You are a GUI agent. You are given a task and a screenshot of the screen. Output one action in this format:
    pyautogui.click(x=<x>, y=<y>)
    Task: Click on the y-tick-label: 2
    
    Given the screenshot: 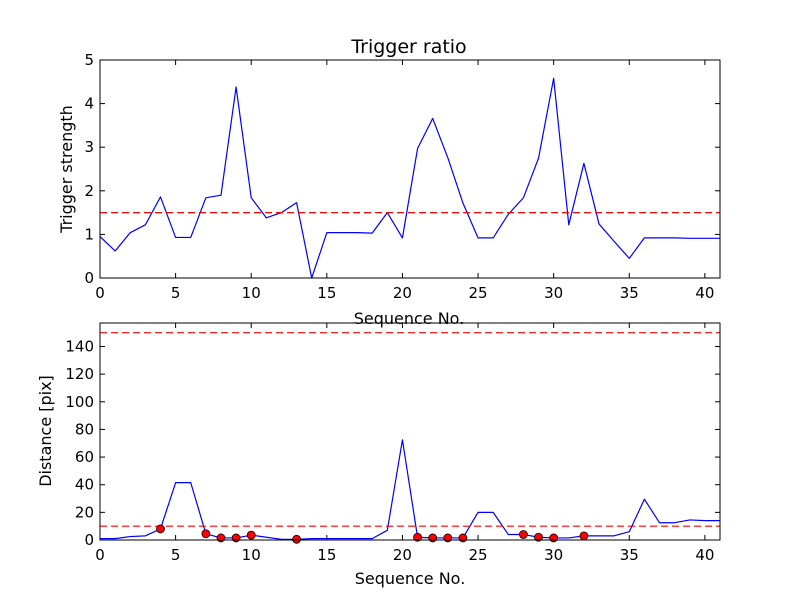 What is the action you would take?
    pyautogui.click(x=89, y=191)
    